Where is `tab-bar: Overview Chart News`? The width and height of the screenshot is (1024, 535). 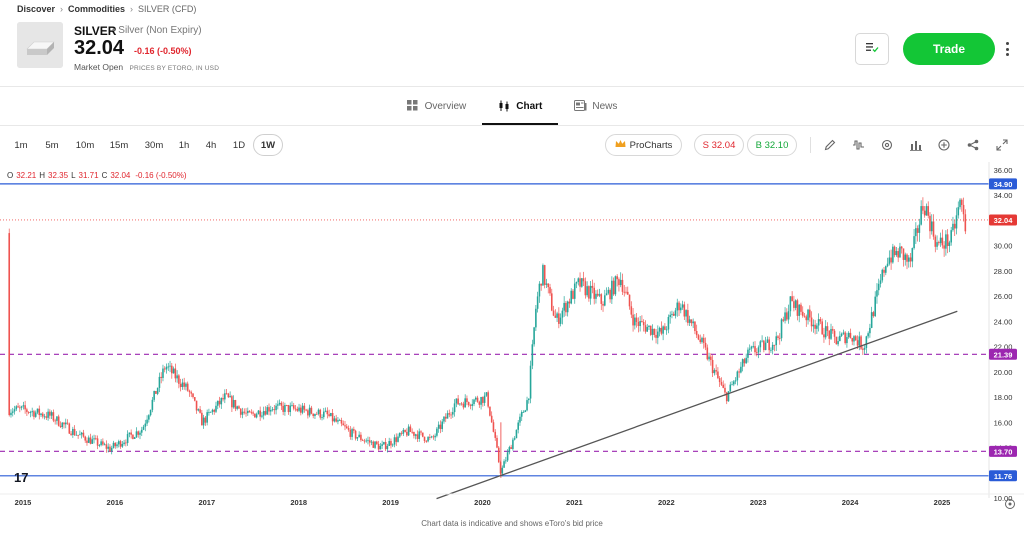
tab-bar: Overview Chart News is located at coordinates (512, 106).